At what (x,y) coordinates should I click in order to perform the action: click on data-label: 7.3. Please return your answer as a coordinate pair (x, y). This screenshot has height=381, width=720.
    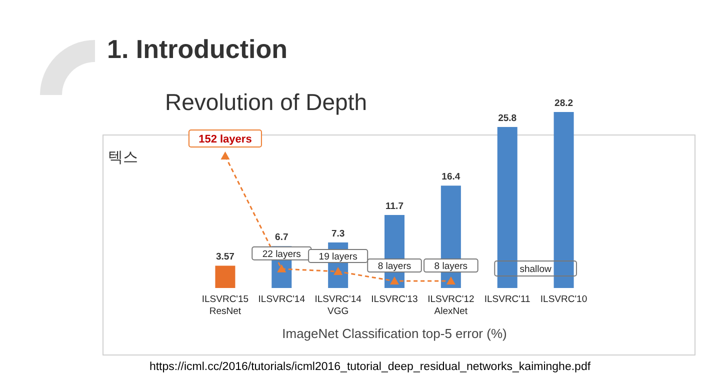
    Looking at the image, I should click on (338, 234).